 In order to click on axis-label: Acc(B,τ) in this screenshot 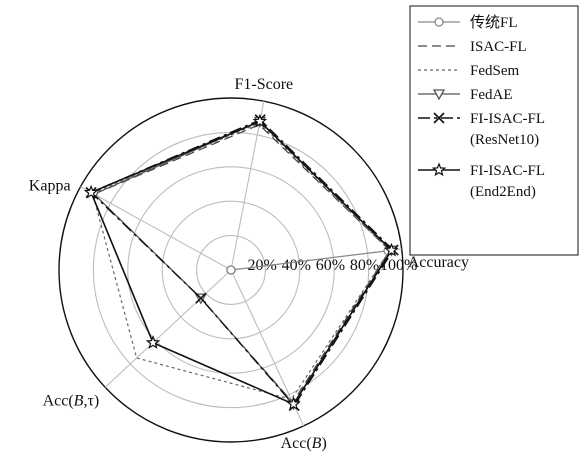, I will do `click(71, 400)`.